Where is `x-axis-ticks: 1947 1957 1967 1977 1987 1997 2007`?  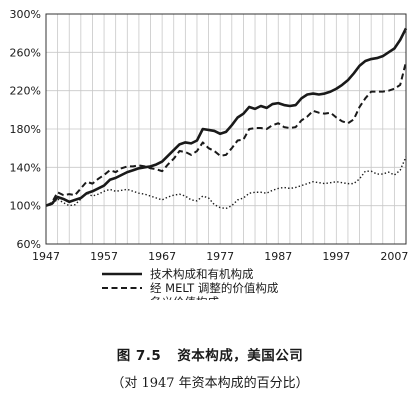
x-axis-ticks: 1947 1957 1967 1977 1987 1997 2007 is located at coordinates (220, 256).